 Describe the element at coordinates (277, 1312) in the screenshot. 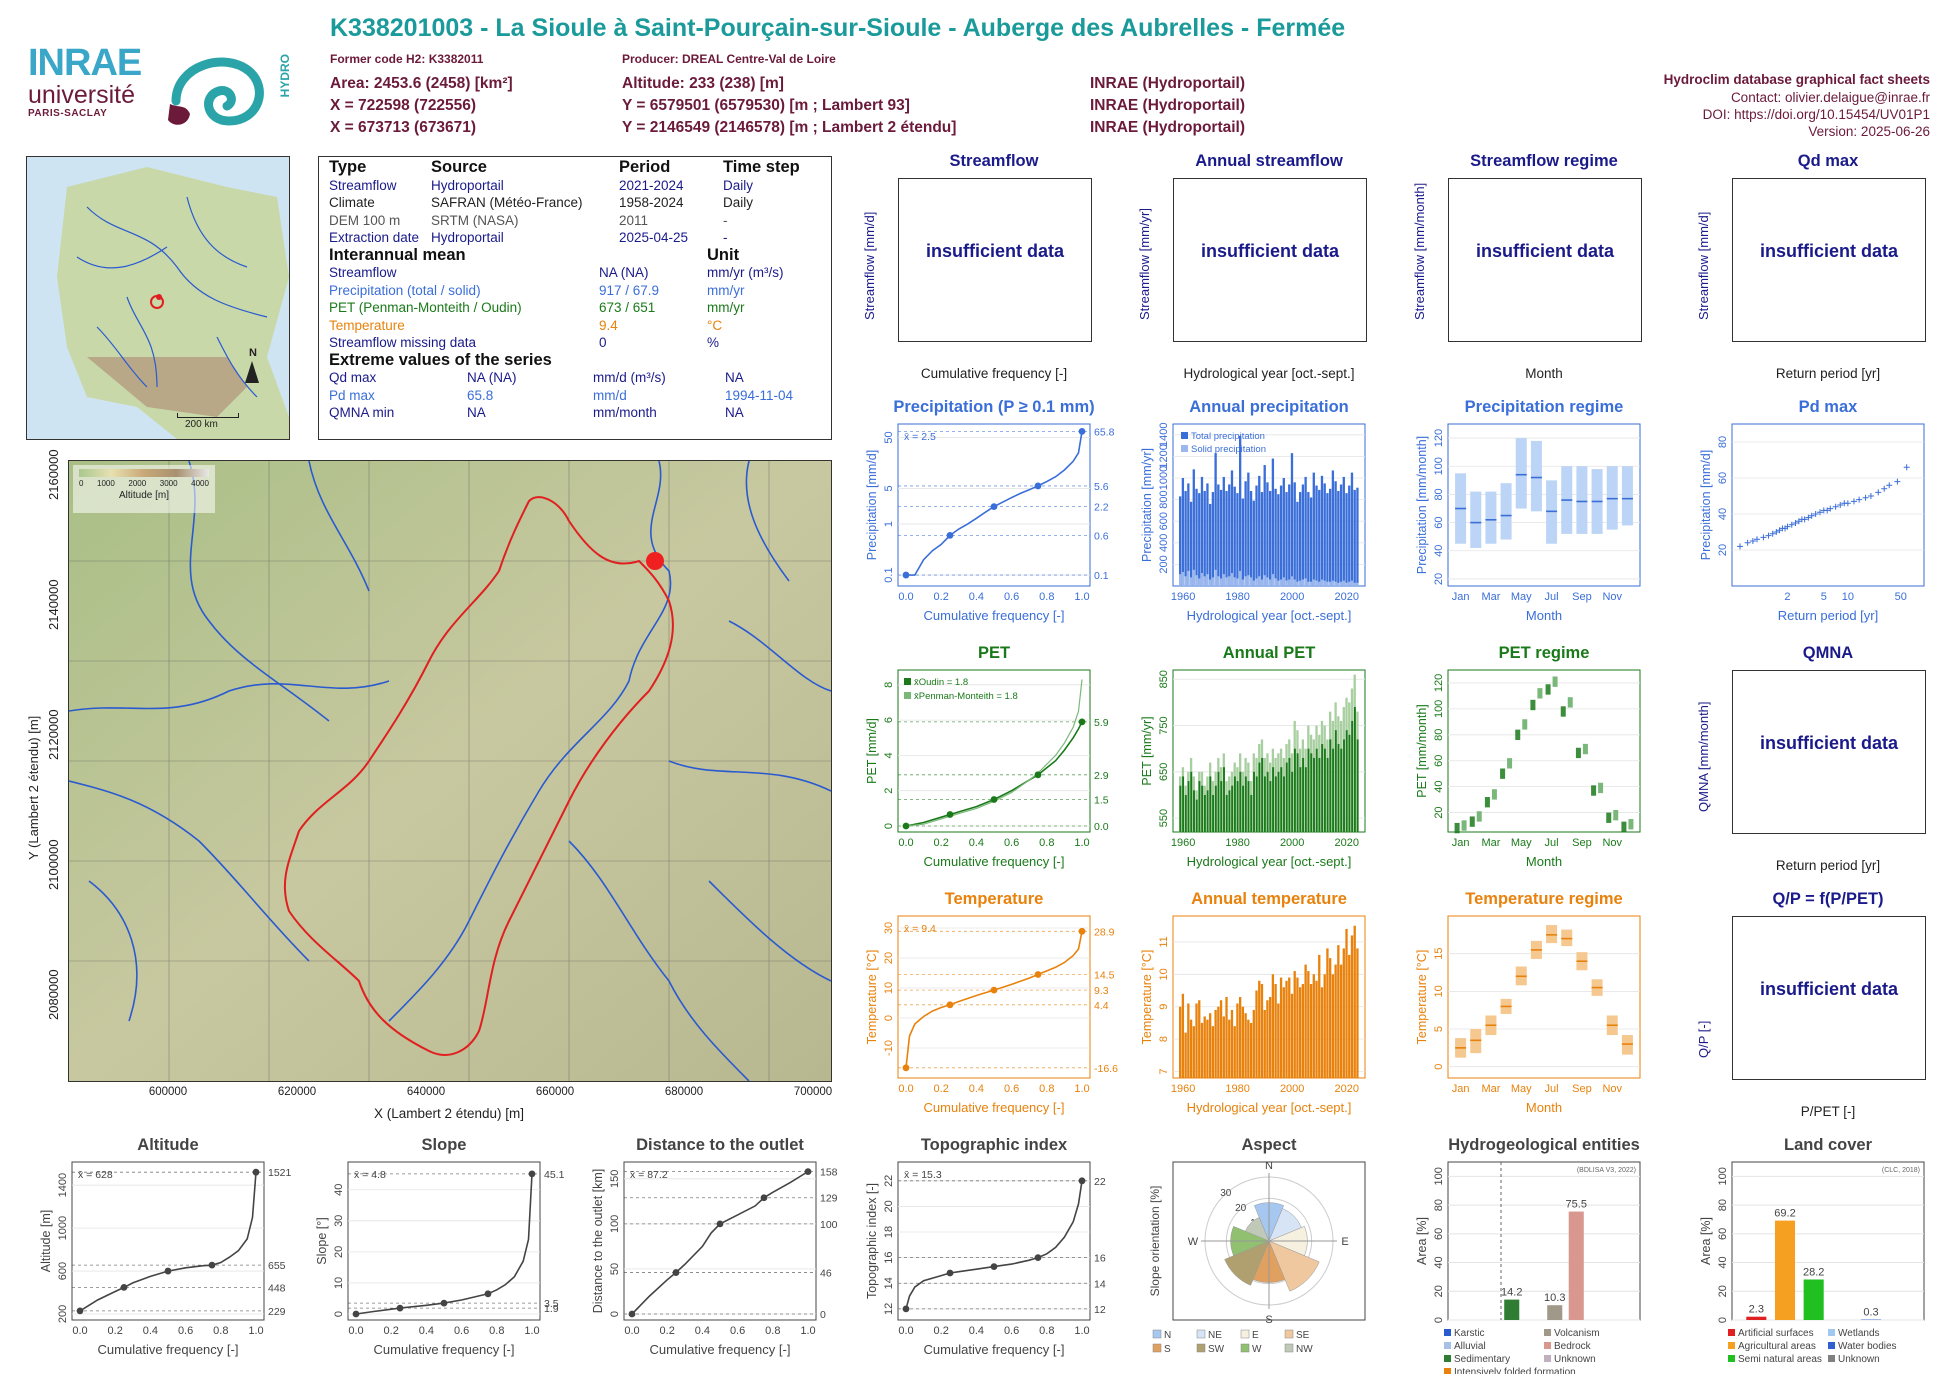

I see `quantile-label: 229` at that location.